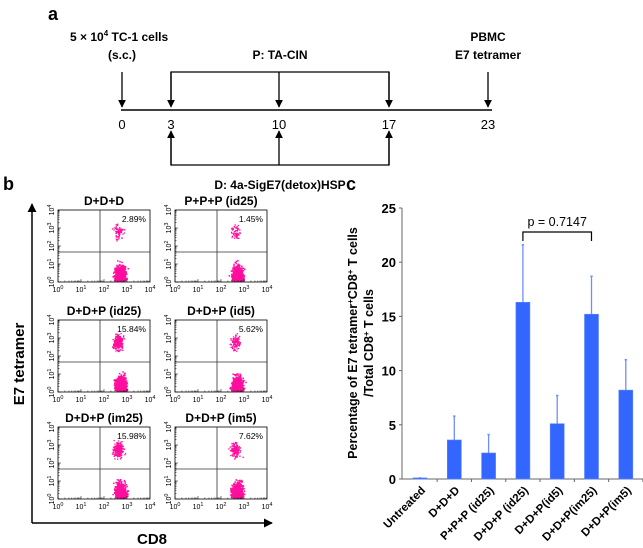 Image resolution: width=643 pixels, height=548 pixels. I want to click on quadrant-percent: 5.62%, so click(251, 329).